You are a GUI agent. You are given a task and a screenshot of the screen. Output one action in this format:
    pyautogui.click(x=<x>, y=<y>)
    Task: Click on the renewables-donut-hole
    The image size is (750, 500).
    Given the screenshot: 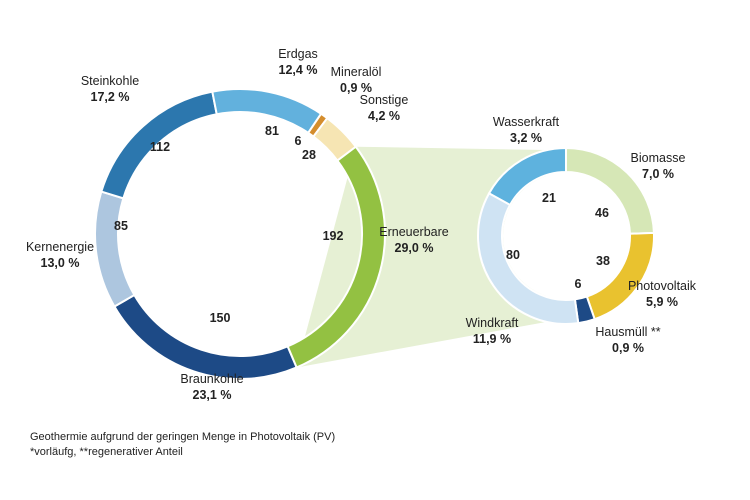 What is the action you would take?
    pyautogui.click(x=566, y=236)
    